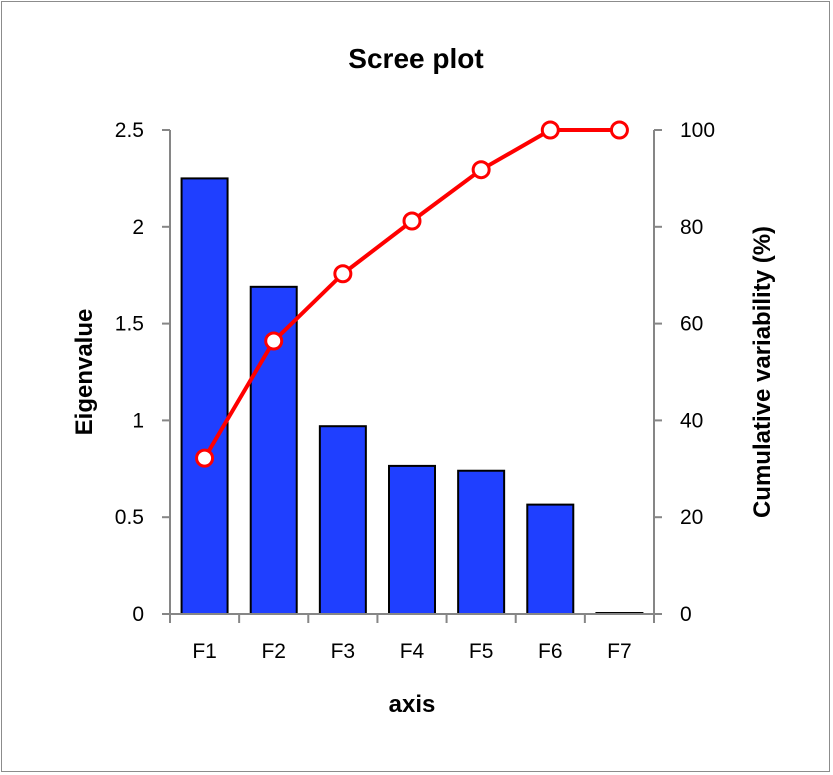 Image resolution: width=833 pixels, height=775 pixels. I want to click on x-axis-title: axis, so click(412, 704).